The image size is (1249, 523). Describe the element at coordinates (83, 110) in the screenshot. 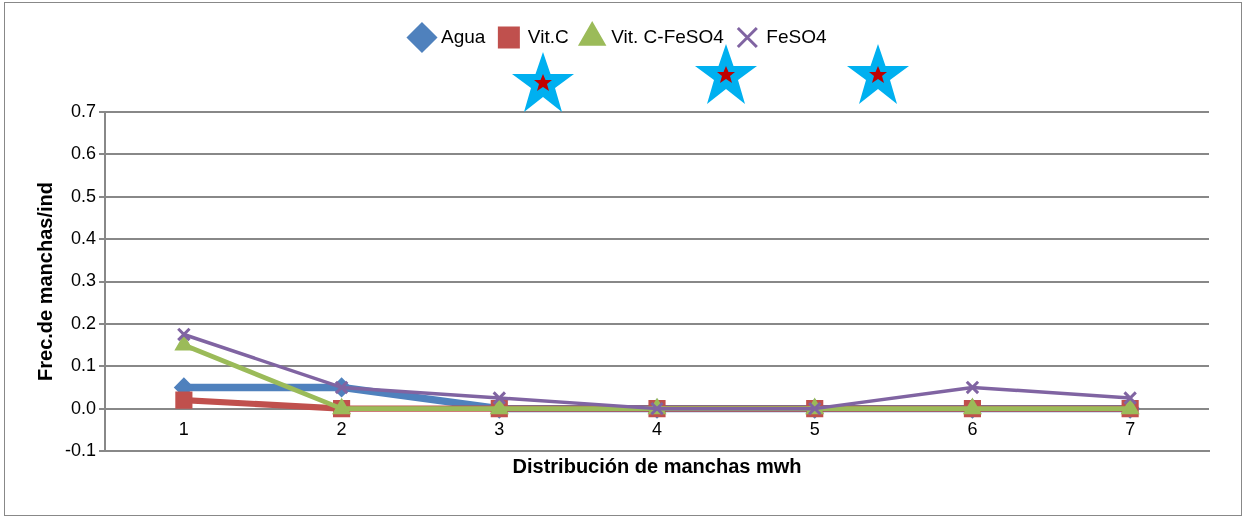

I see `y-tick-label: 0.7` at that location.